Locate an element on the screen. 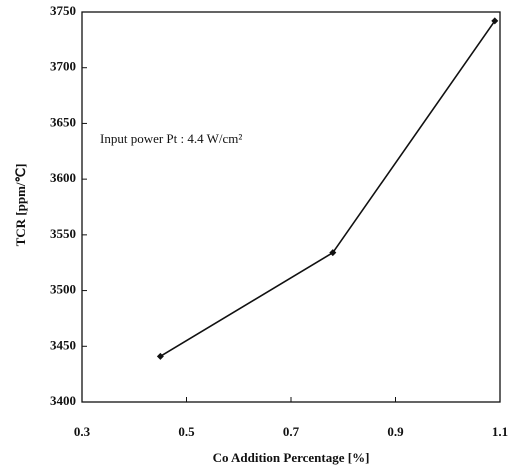 Image resolution: width=519 pixels, height=472 pixels. y-tick-label: 3600 is located at coordinates (63, 177).